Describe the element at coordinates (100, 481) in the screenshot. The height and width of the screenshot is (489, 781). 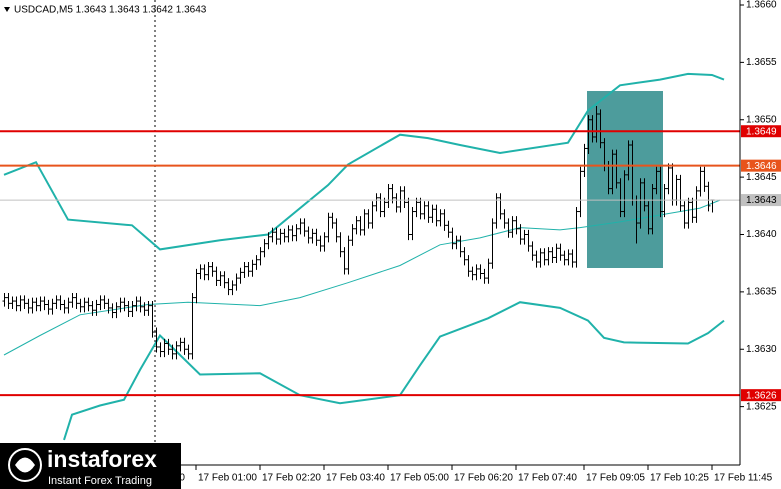
I see `logo-tagline: Instant Forex Trading` at that location.